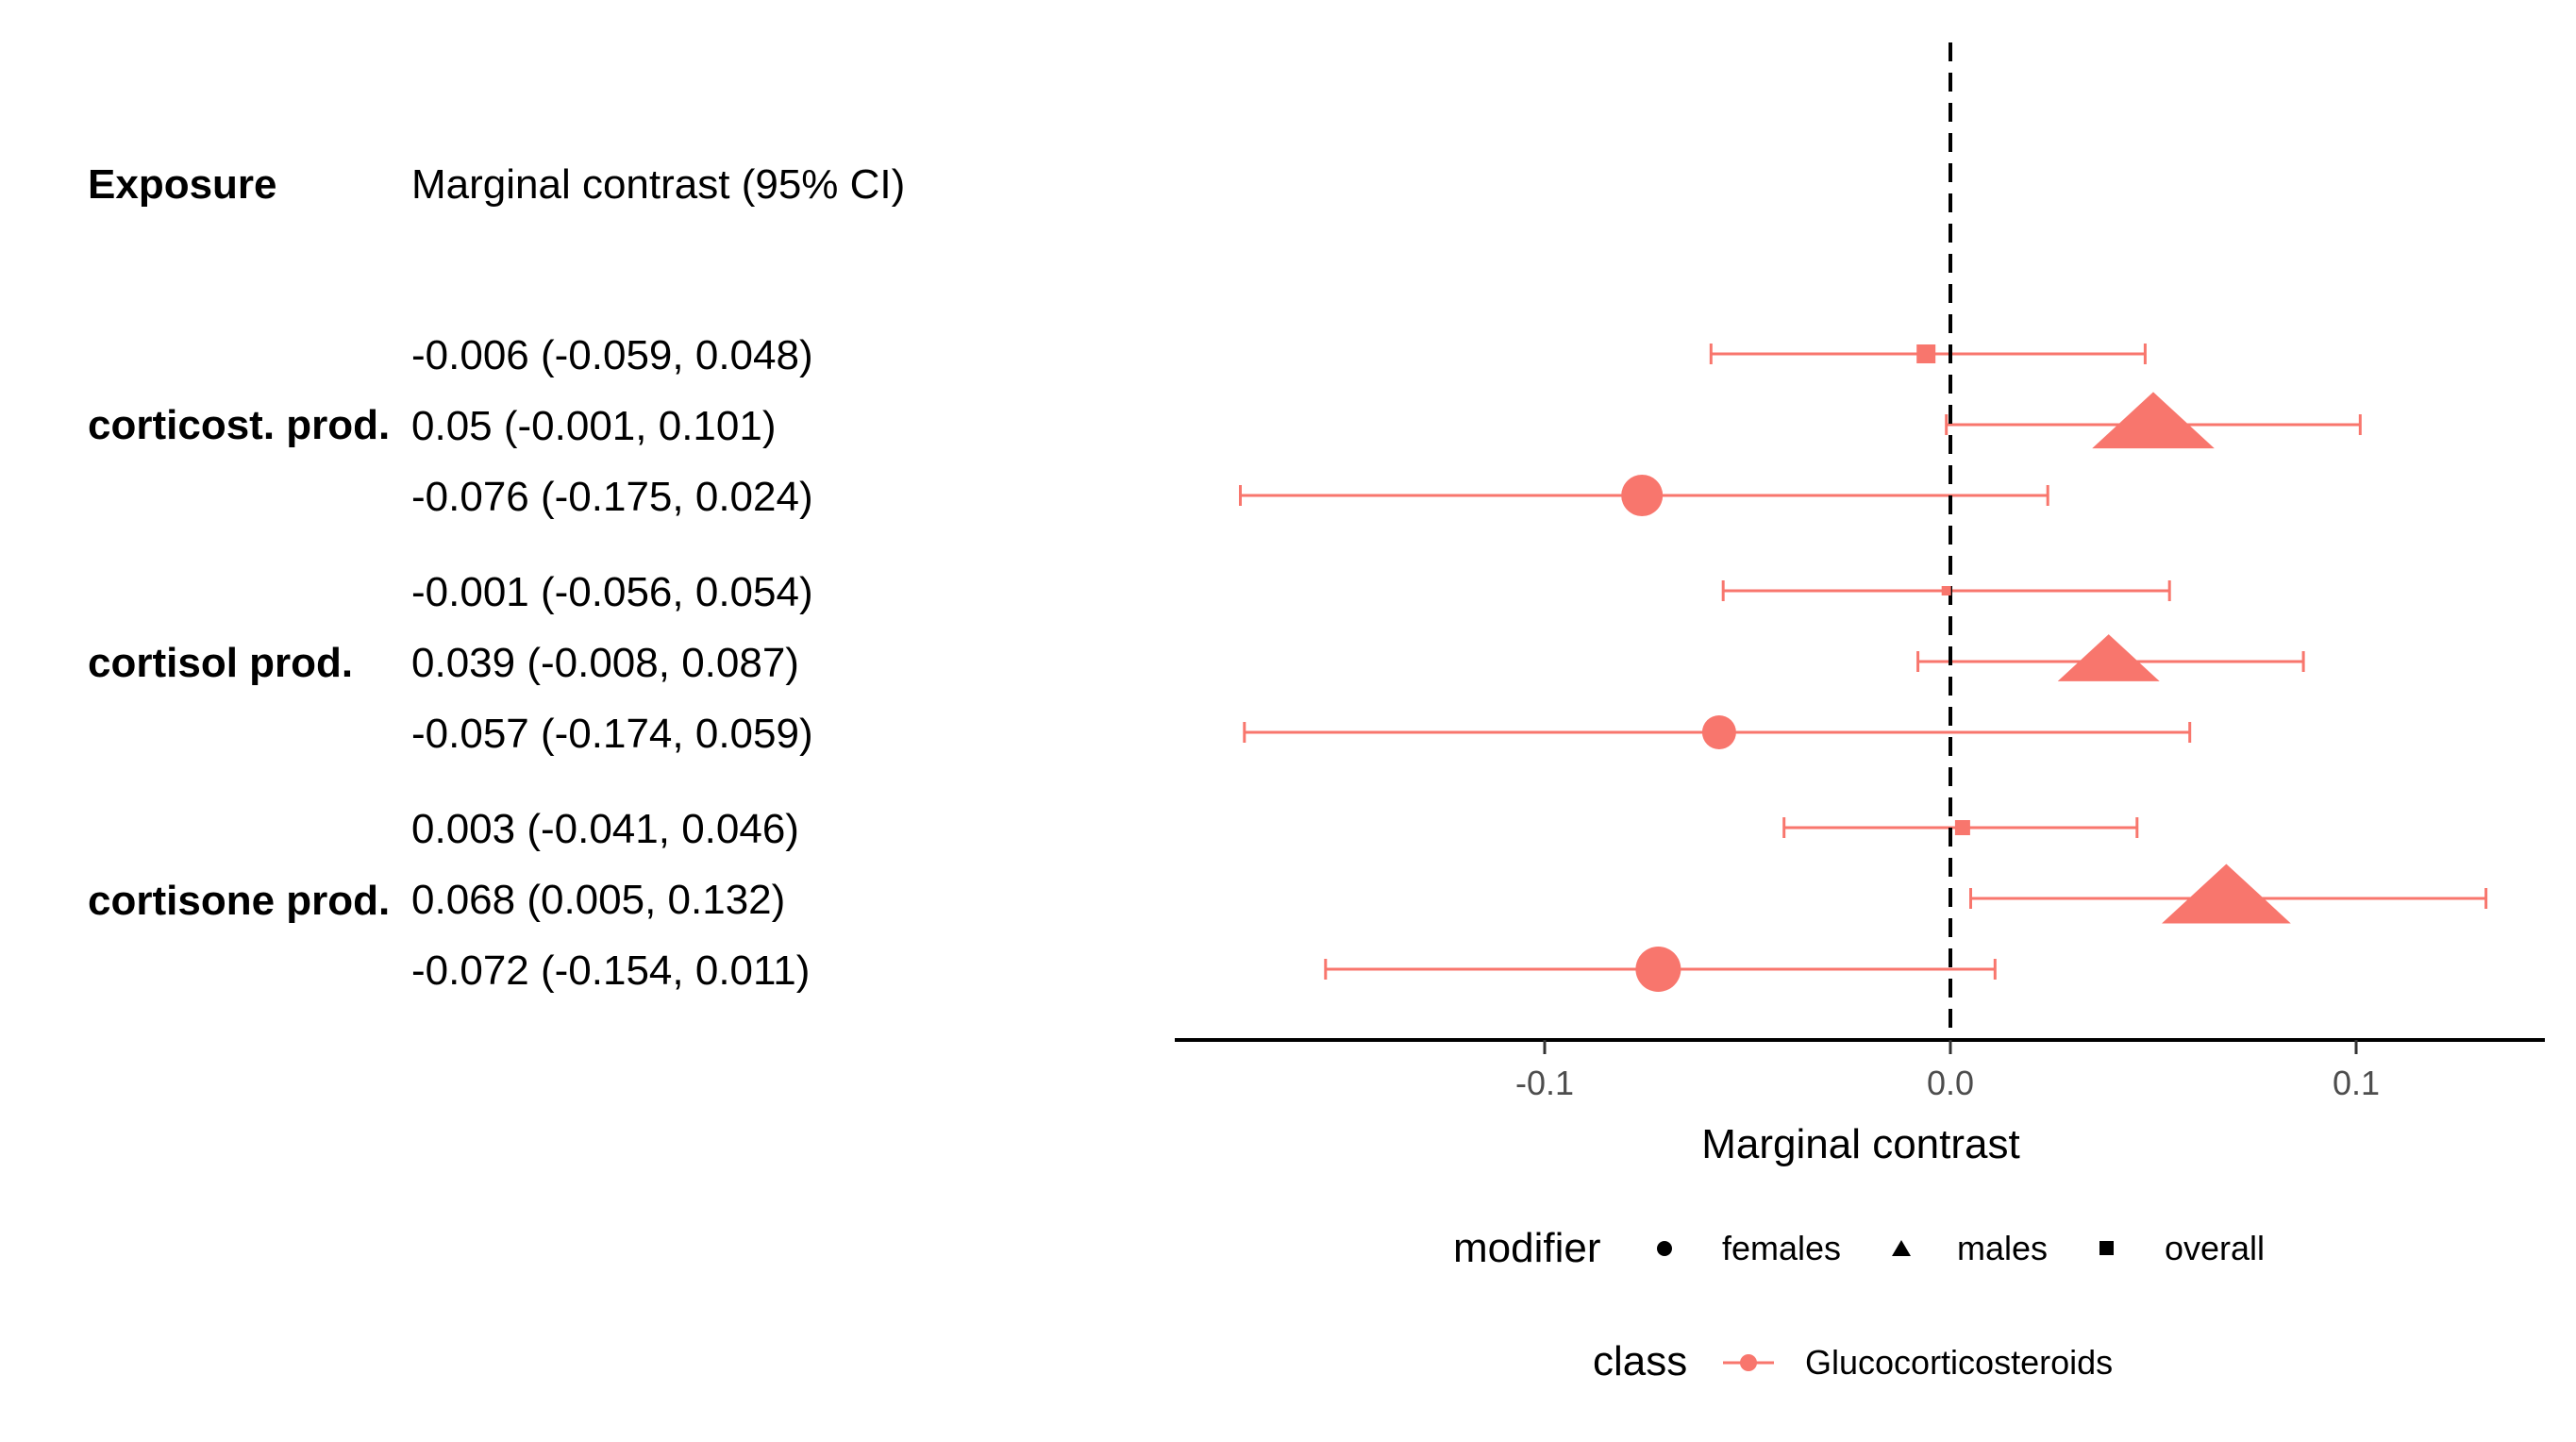 The width and height of the screenshot is (2576, 1442). I want to click on legend-modifier-title: modifier, so click(1527, 1248).